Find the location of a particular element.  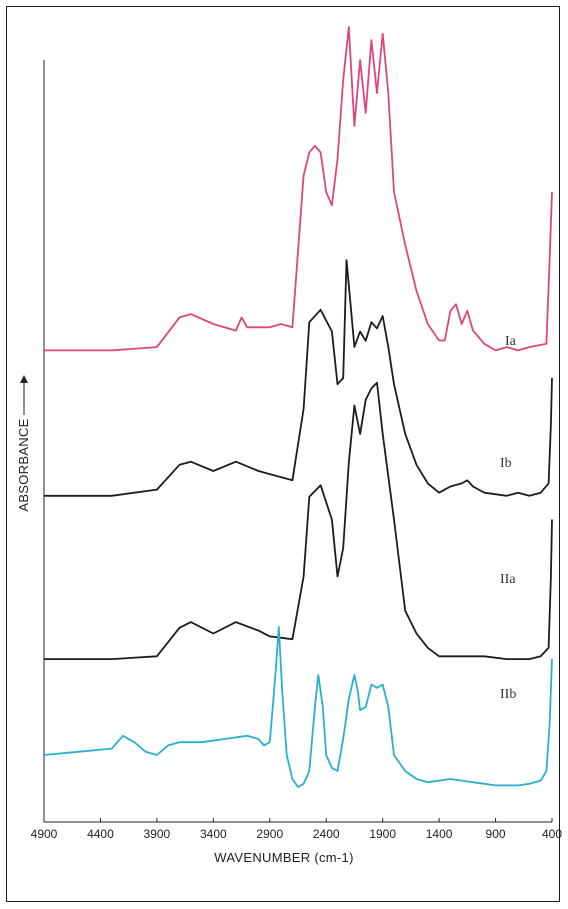

x-tick-label: 1400 is located at coordinates (439, 834).